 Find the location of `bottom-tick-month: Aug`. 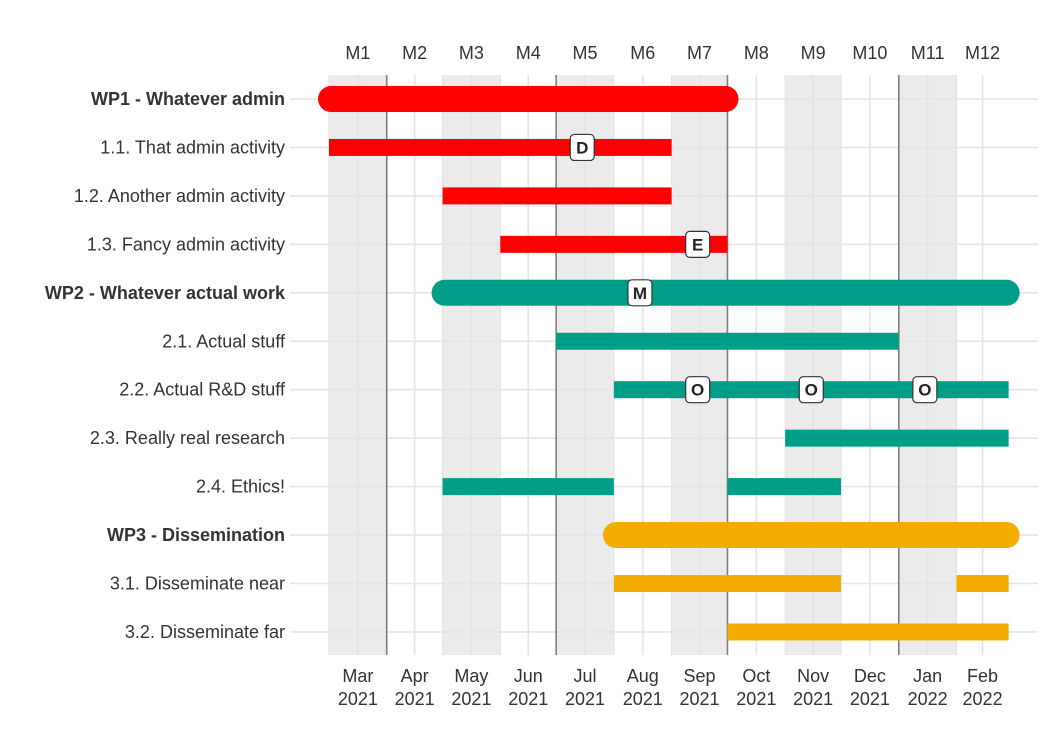

bottom-tick-month: Aug is located at coordinates (643, 676).